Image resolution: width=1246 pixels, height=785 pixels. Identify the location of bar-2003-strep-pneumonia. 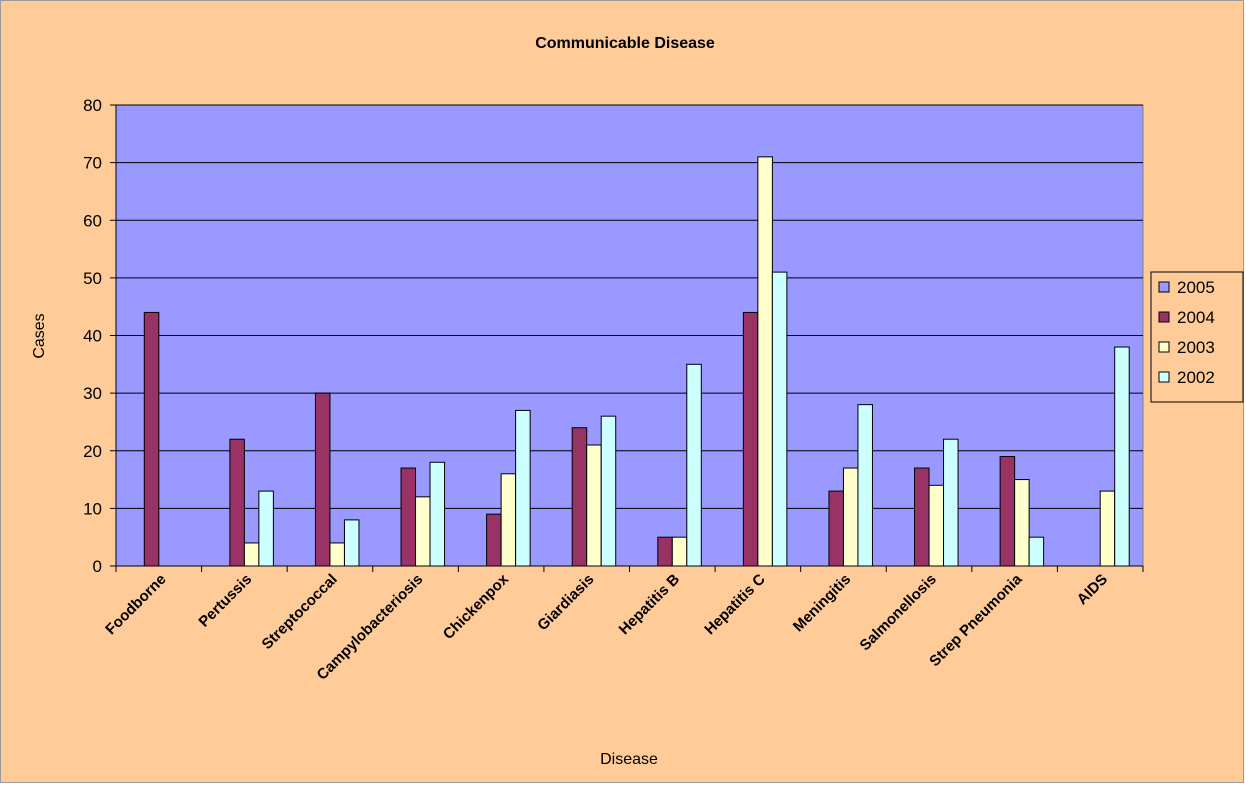
(1022, 523).